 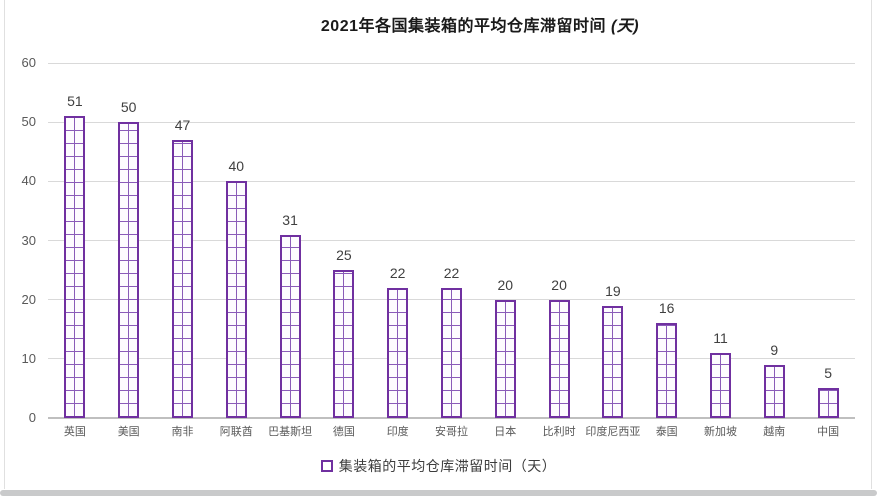 What do you see at coordinates (828, 432) in the screenshot?
I see `x-axis-label: 中国` at bounding box center [828, 432].